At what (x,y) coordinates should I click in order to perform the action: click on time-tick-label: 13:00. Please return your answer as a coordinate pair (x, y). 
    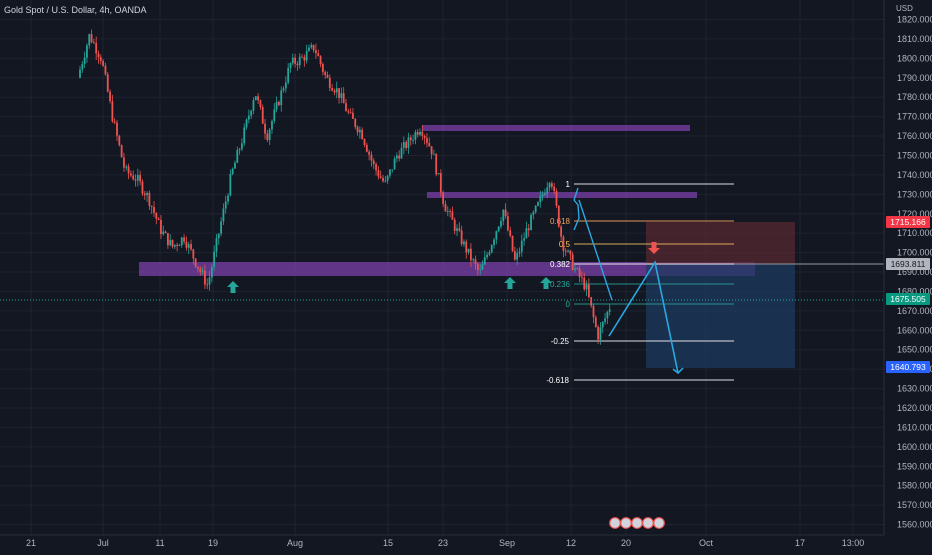
    Looking at the image, I should click on (853, 543).